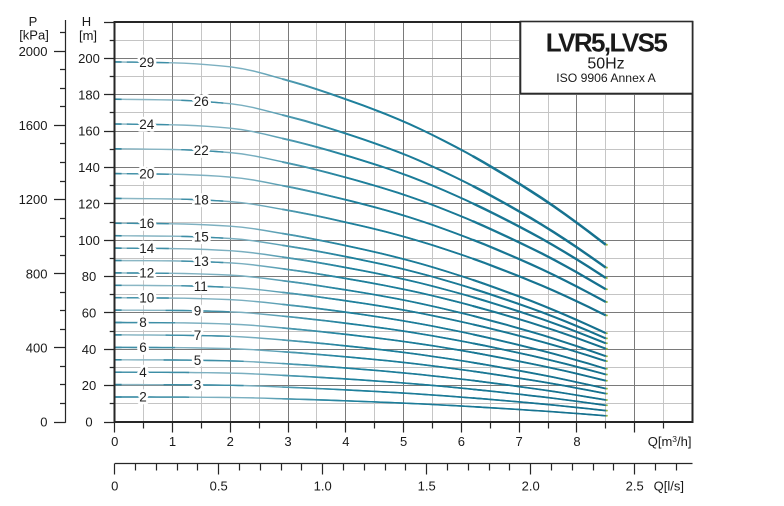 This screenshot has width=784, height=506. What do you see at coordinates (147, 248) in the screenshot?
I see `svg-text: 14` at bounding box center [147, 248].